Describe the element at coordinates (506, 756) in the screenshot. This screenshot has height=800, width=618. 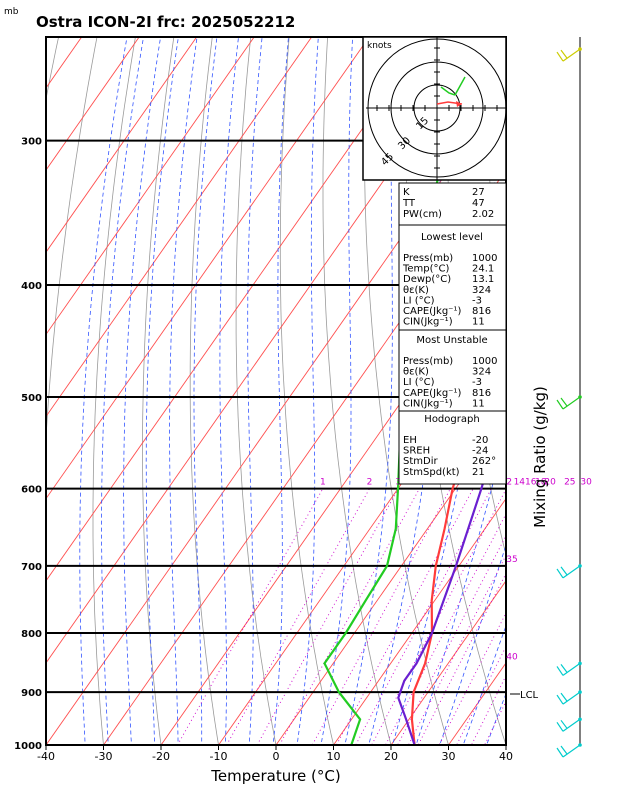
I see `x-tick-label: 40` at that location.